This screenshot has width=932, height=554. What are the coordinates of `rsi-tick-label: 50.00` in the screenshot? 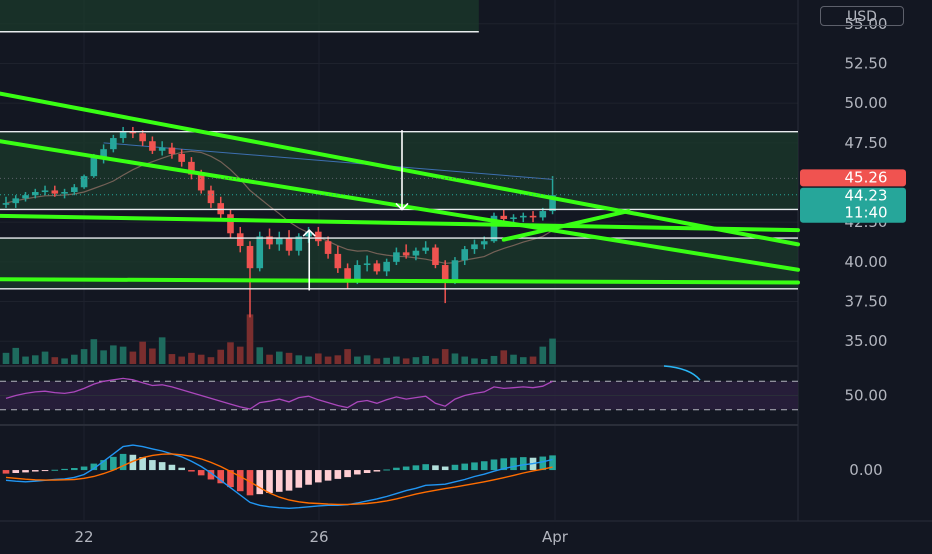 It's located at (866, 396).